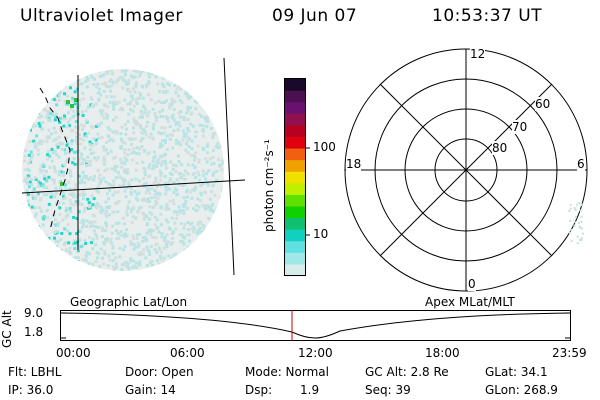 The height and width of the screenshot is (400, 600). What do you see at coordinates (295, 212) in the screenshot?
I see `colorbar-cell` at bounding box center [295, 212].